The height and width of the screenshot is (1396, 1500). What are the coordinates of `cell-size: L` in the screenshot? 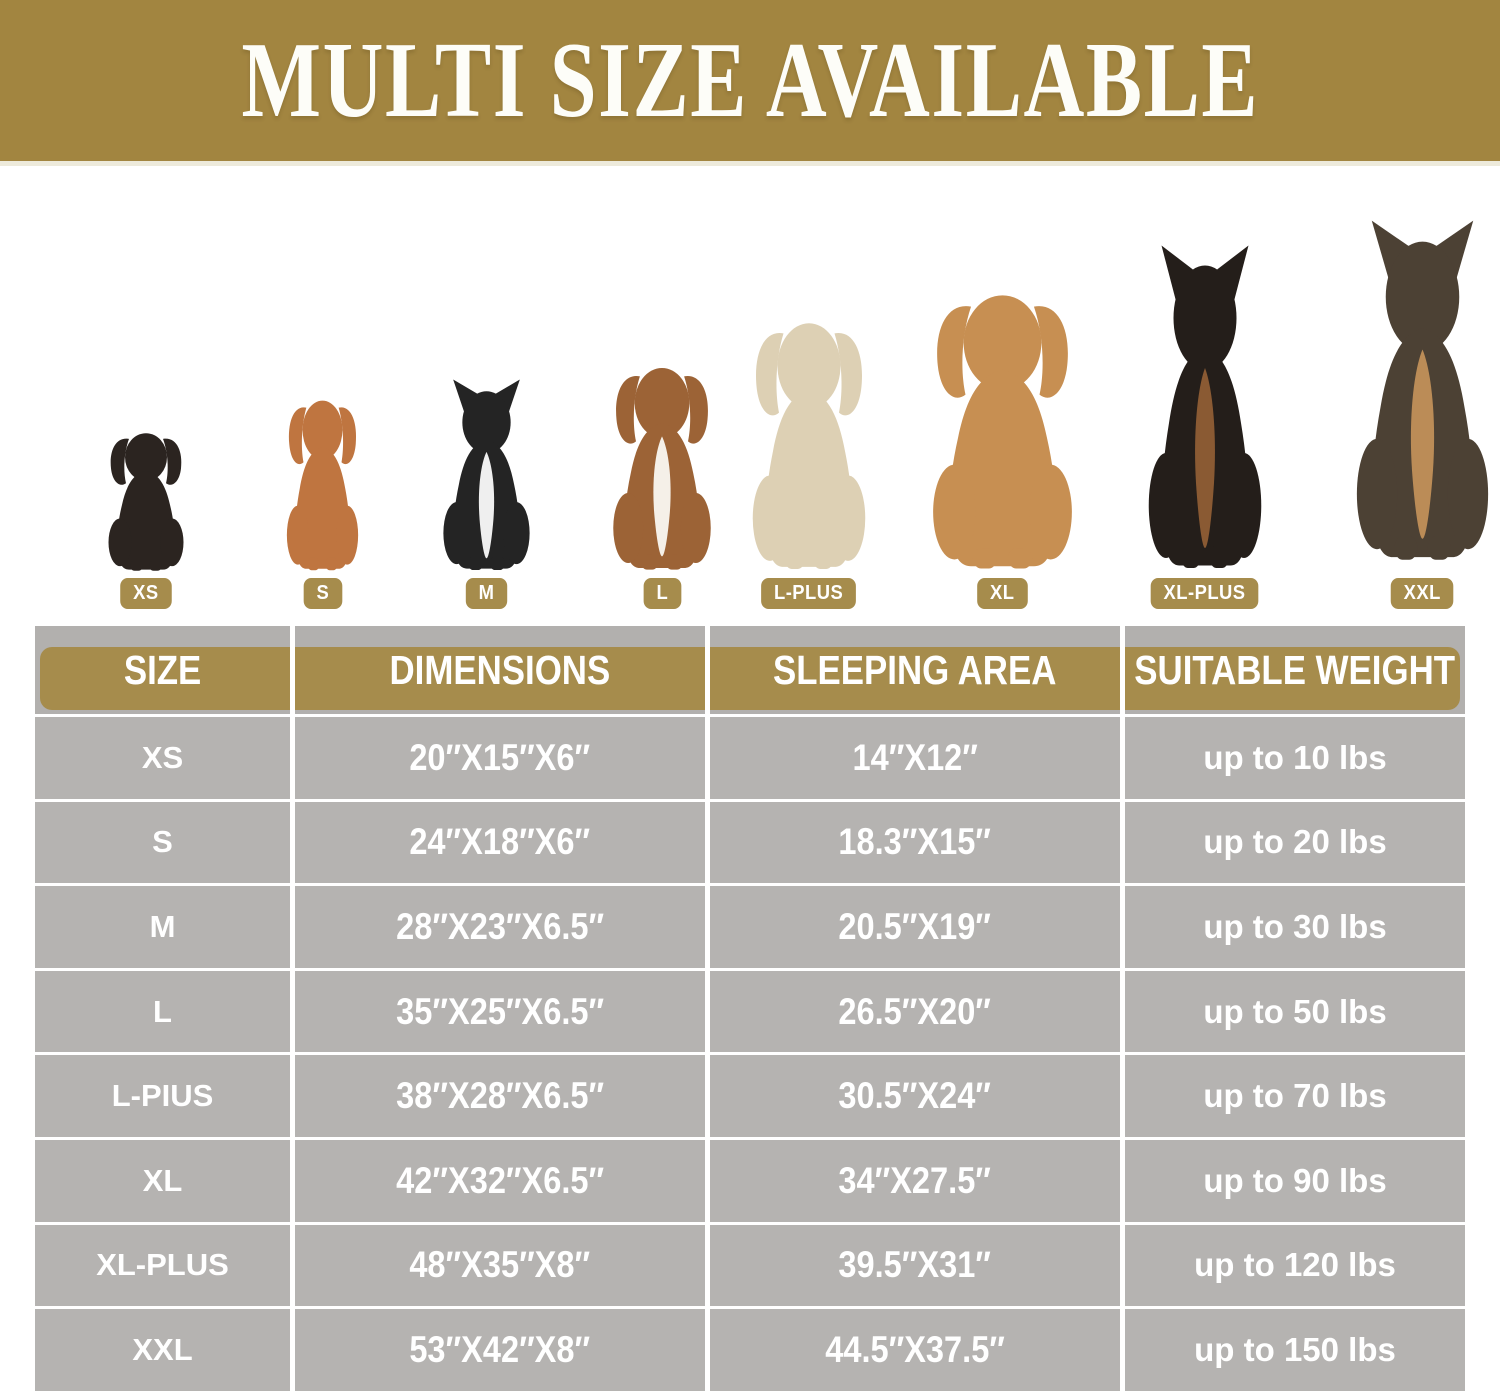 It's located at (162, 1011).